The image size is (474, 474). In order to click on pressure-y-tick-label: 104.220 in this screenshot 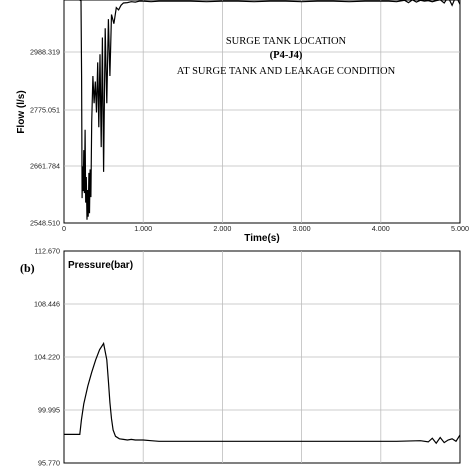, I will do `click(47, 357)`.